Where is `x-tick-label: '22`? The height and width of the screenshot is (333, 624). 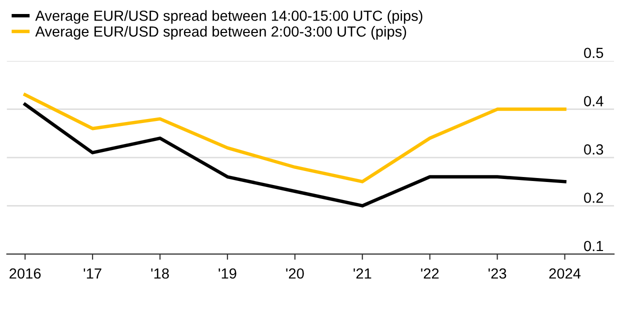
x-tick-label: '22 is located at coordinates (430, 273).